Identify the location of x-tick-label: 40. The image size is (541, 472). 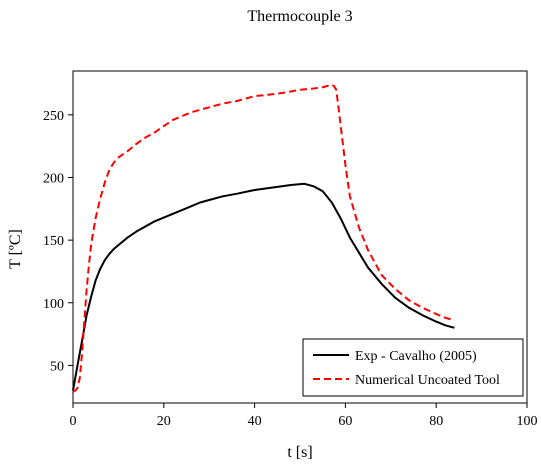
(255, 421).